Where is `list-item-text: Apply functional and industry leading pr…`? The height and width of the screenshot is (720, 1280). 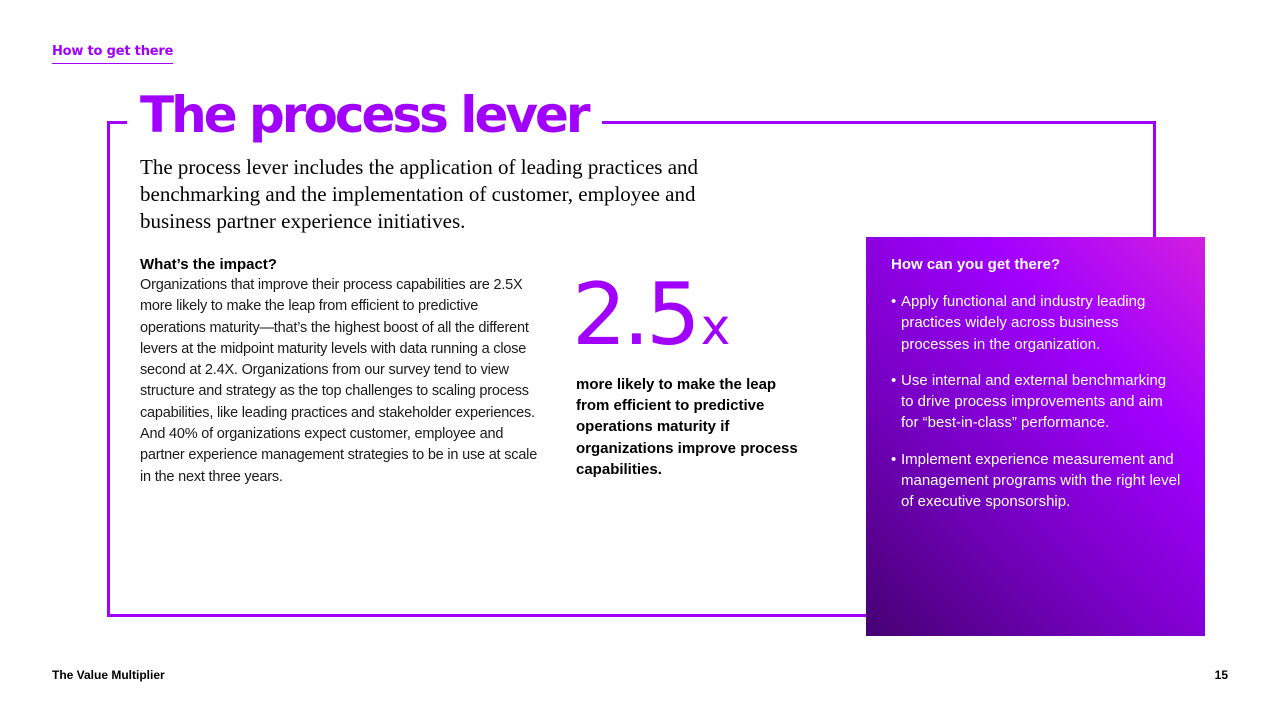 list-item-text: Apply functional and industry leading pr… is located at coordinates (1023, 323).